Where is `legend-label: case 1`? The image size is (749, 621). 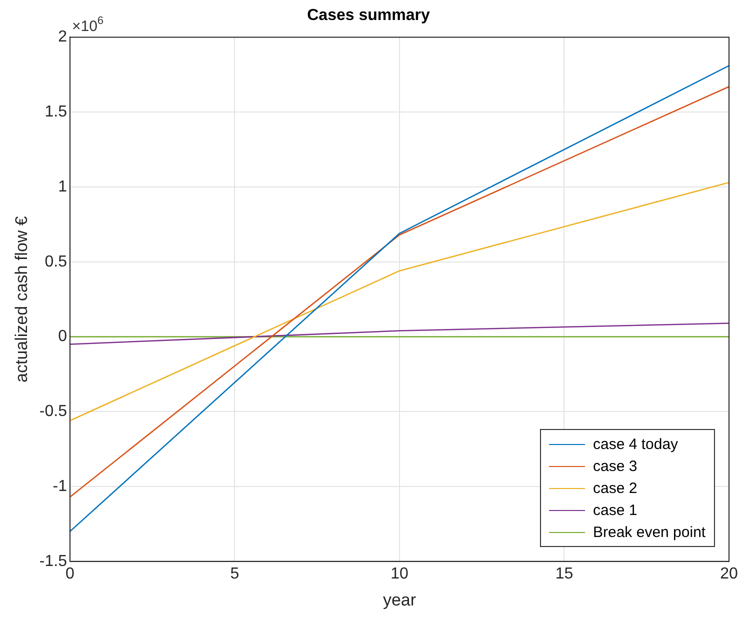 legend-label: case 1 is located at coordinates (615, 510).